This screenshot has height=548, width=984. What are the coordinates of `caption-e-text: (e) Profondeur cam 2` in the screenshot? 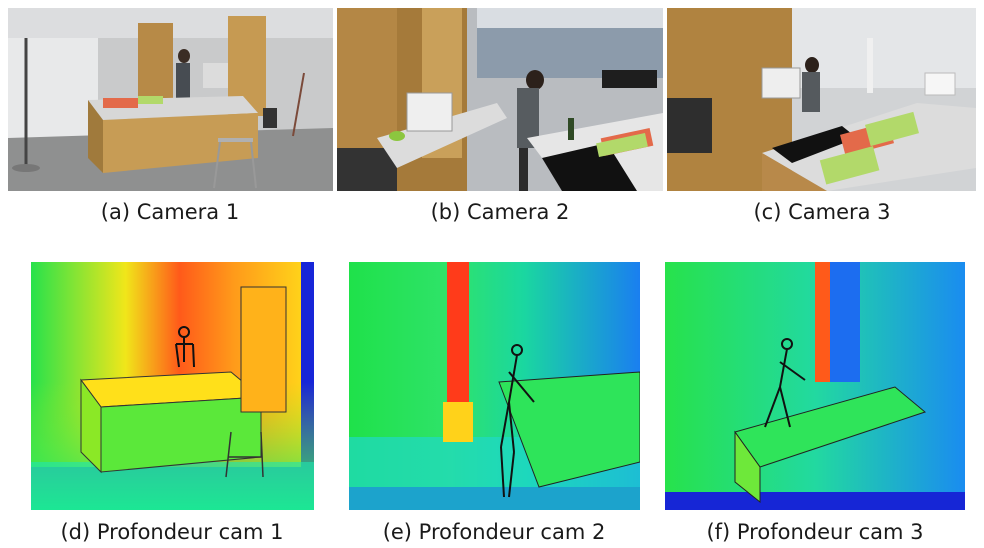 It's located at (494, 532).